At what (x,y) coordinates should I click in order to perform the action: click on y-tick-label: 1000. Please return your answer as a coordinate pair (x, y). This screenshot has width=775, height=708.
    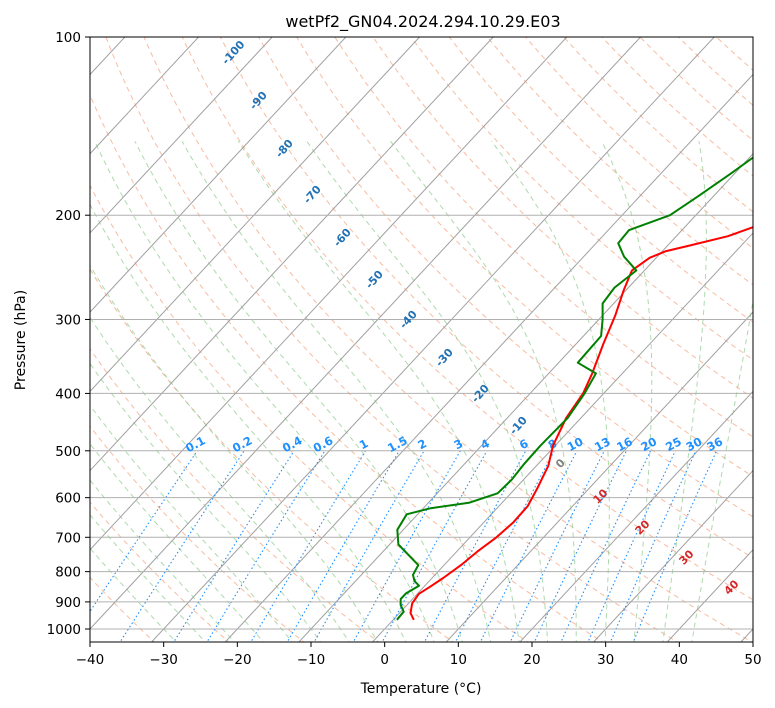
    Looking at the image, I should click on (64, 630).